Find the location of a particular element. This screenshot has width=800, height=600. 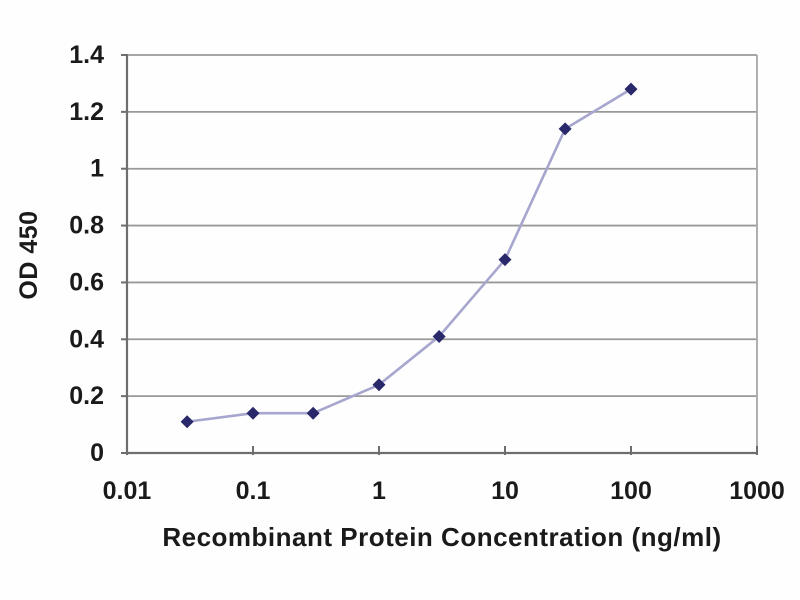

x-tick-label: 100 is located at coordinates (631, 491).